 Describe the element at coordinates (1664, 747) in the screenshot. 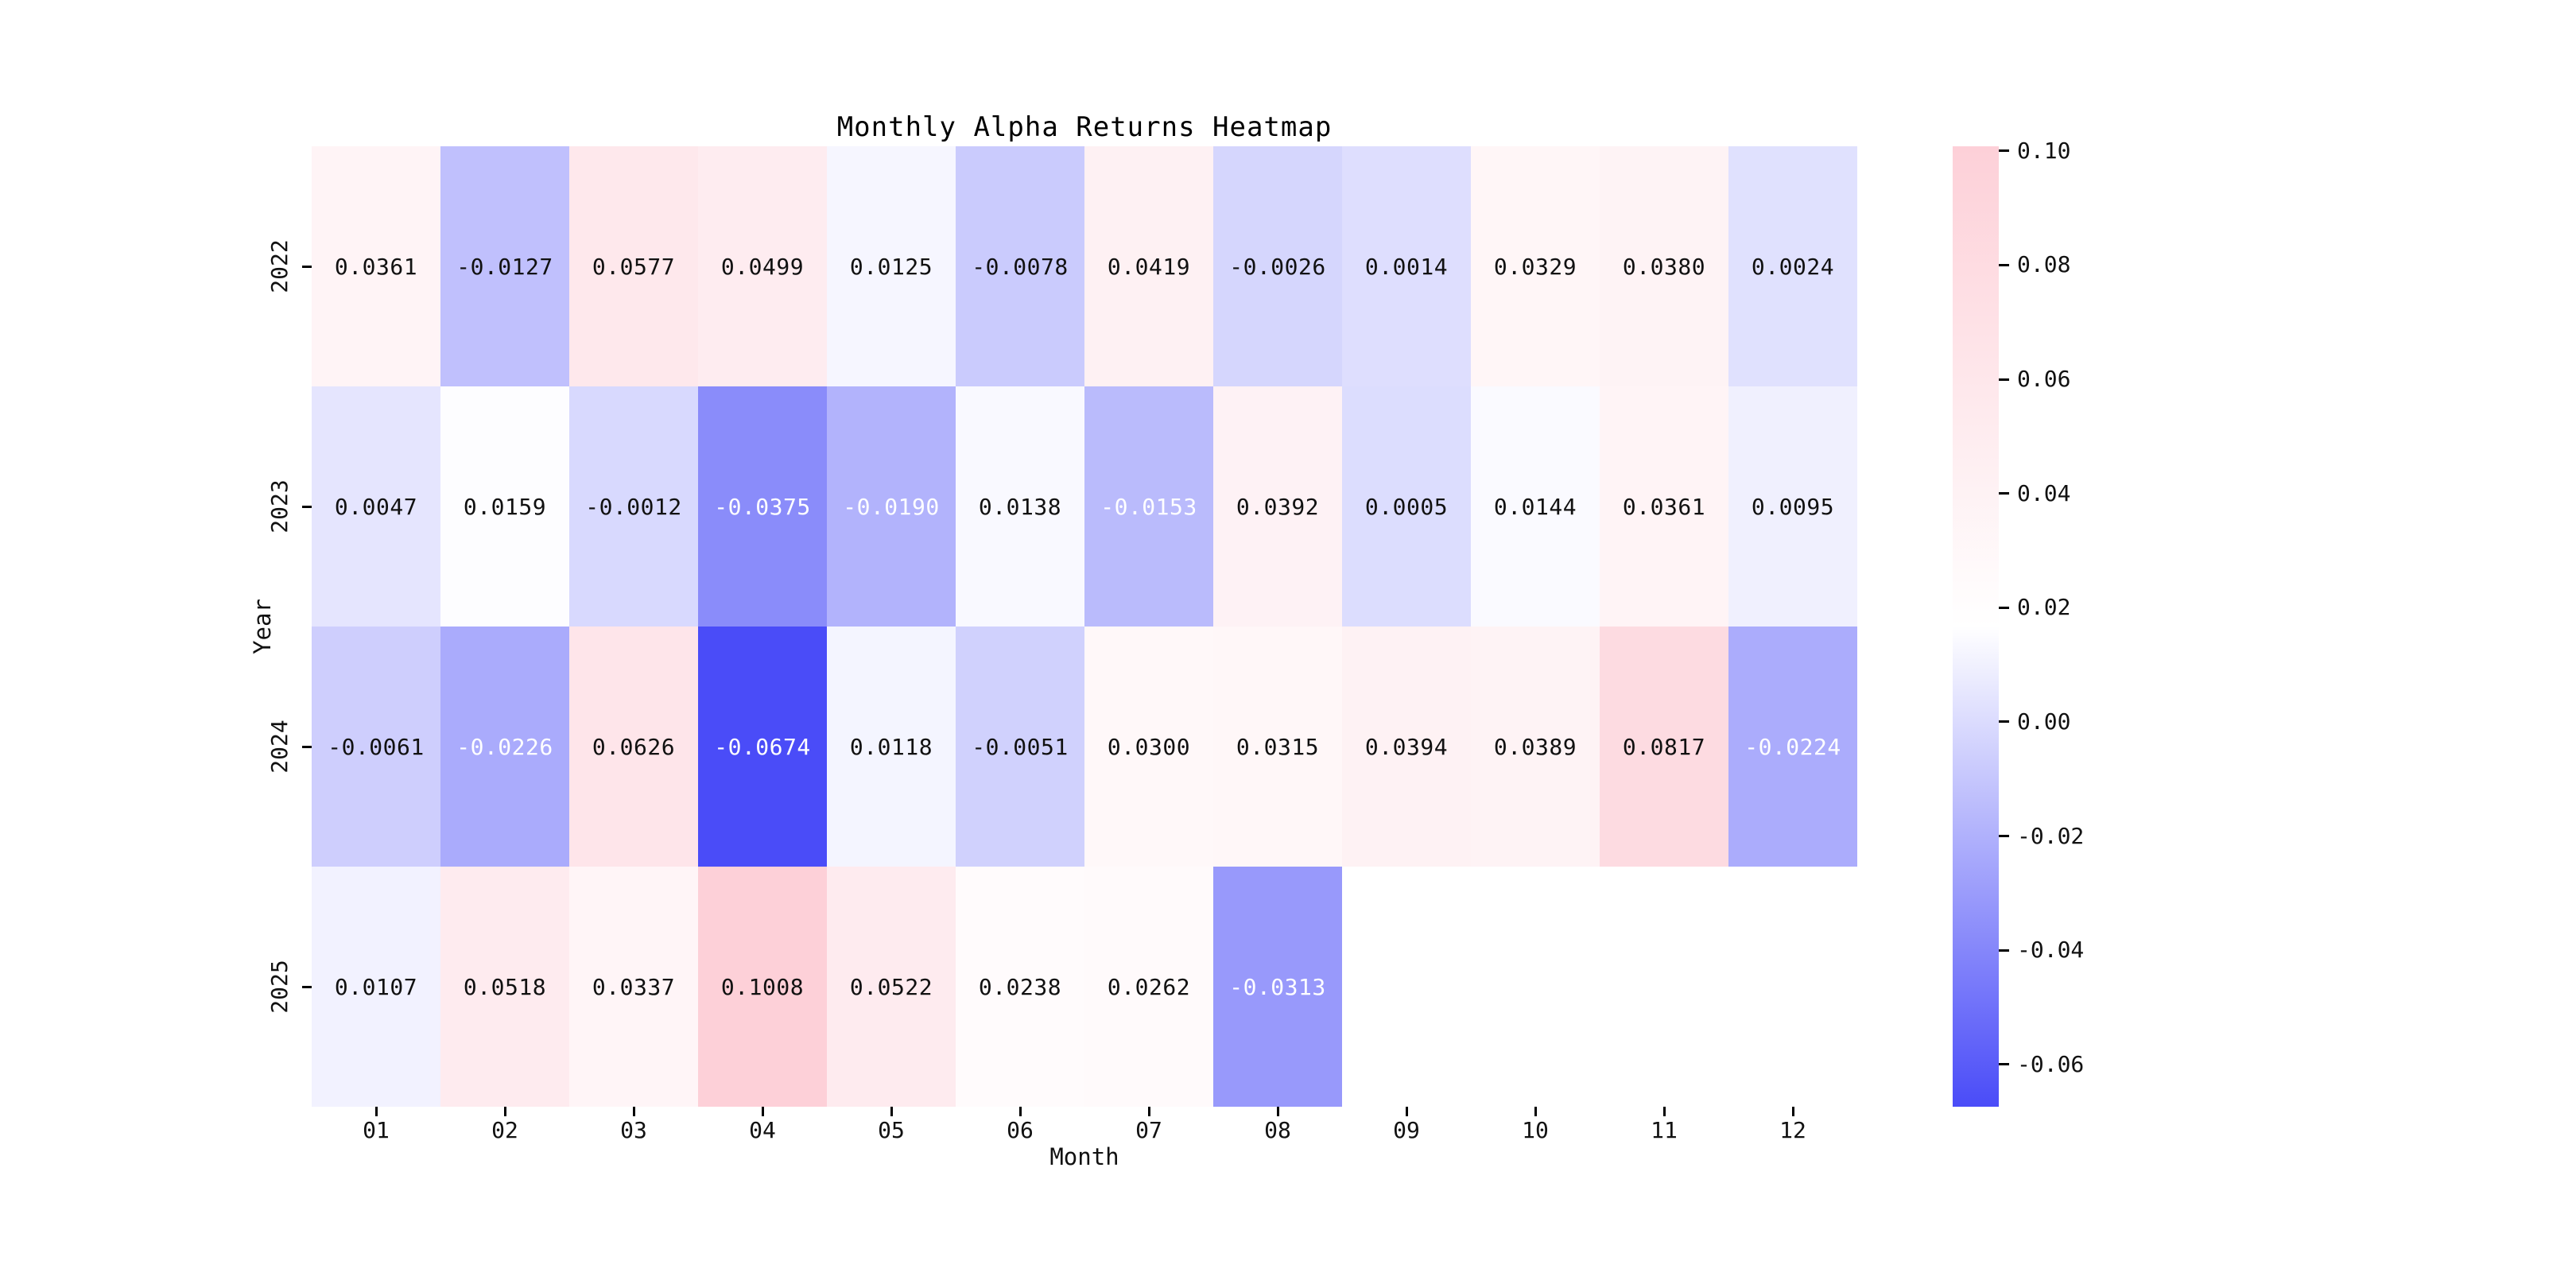

I see `heatmap-cell-2024-11: 0.0817` at that location.